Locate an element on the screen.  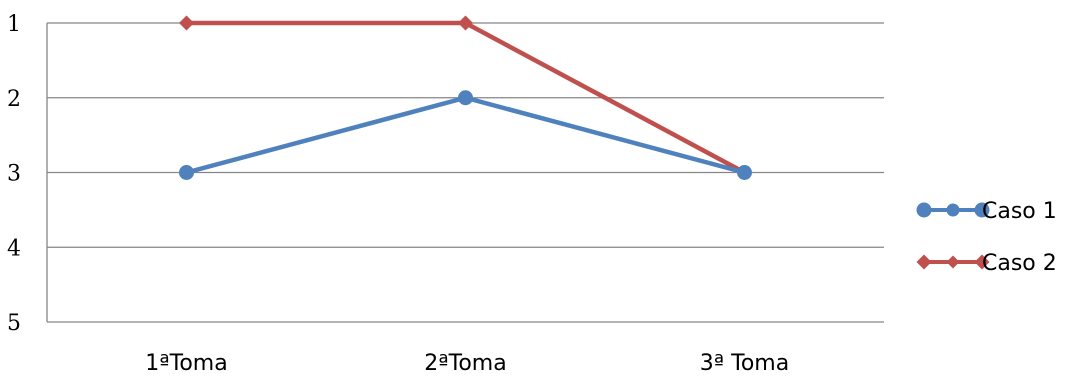
y-tick-label: 4 is located at coordinates (14, 248).